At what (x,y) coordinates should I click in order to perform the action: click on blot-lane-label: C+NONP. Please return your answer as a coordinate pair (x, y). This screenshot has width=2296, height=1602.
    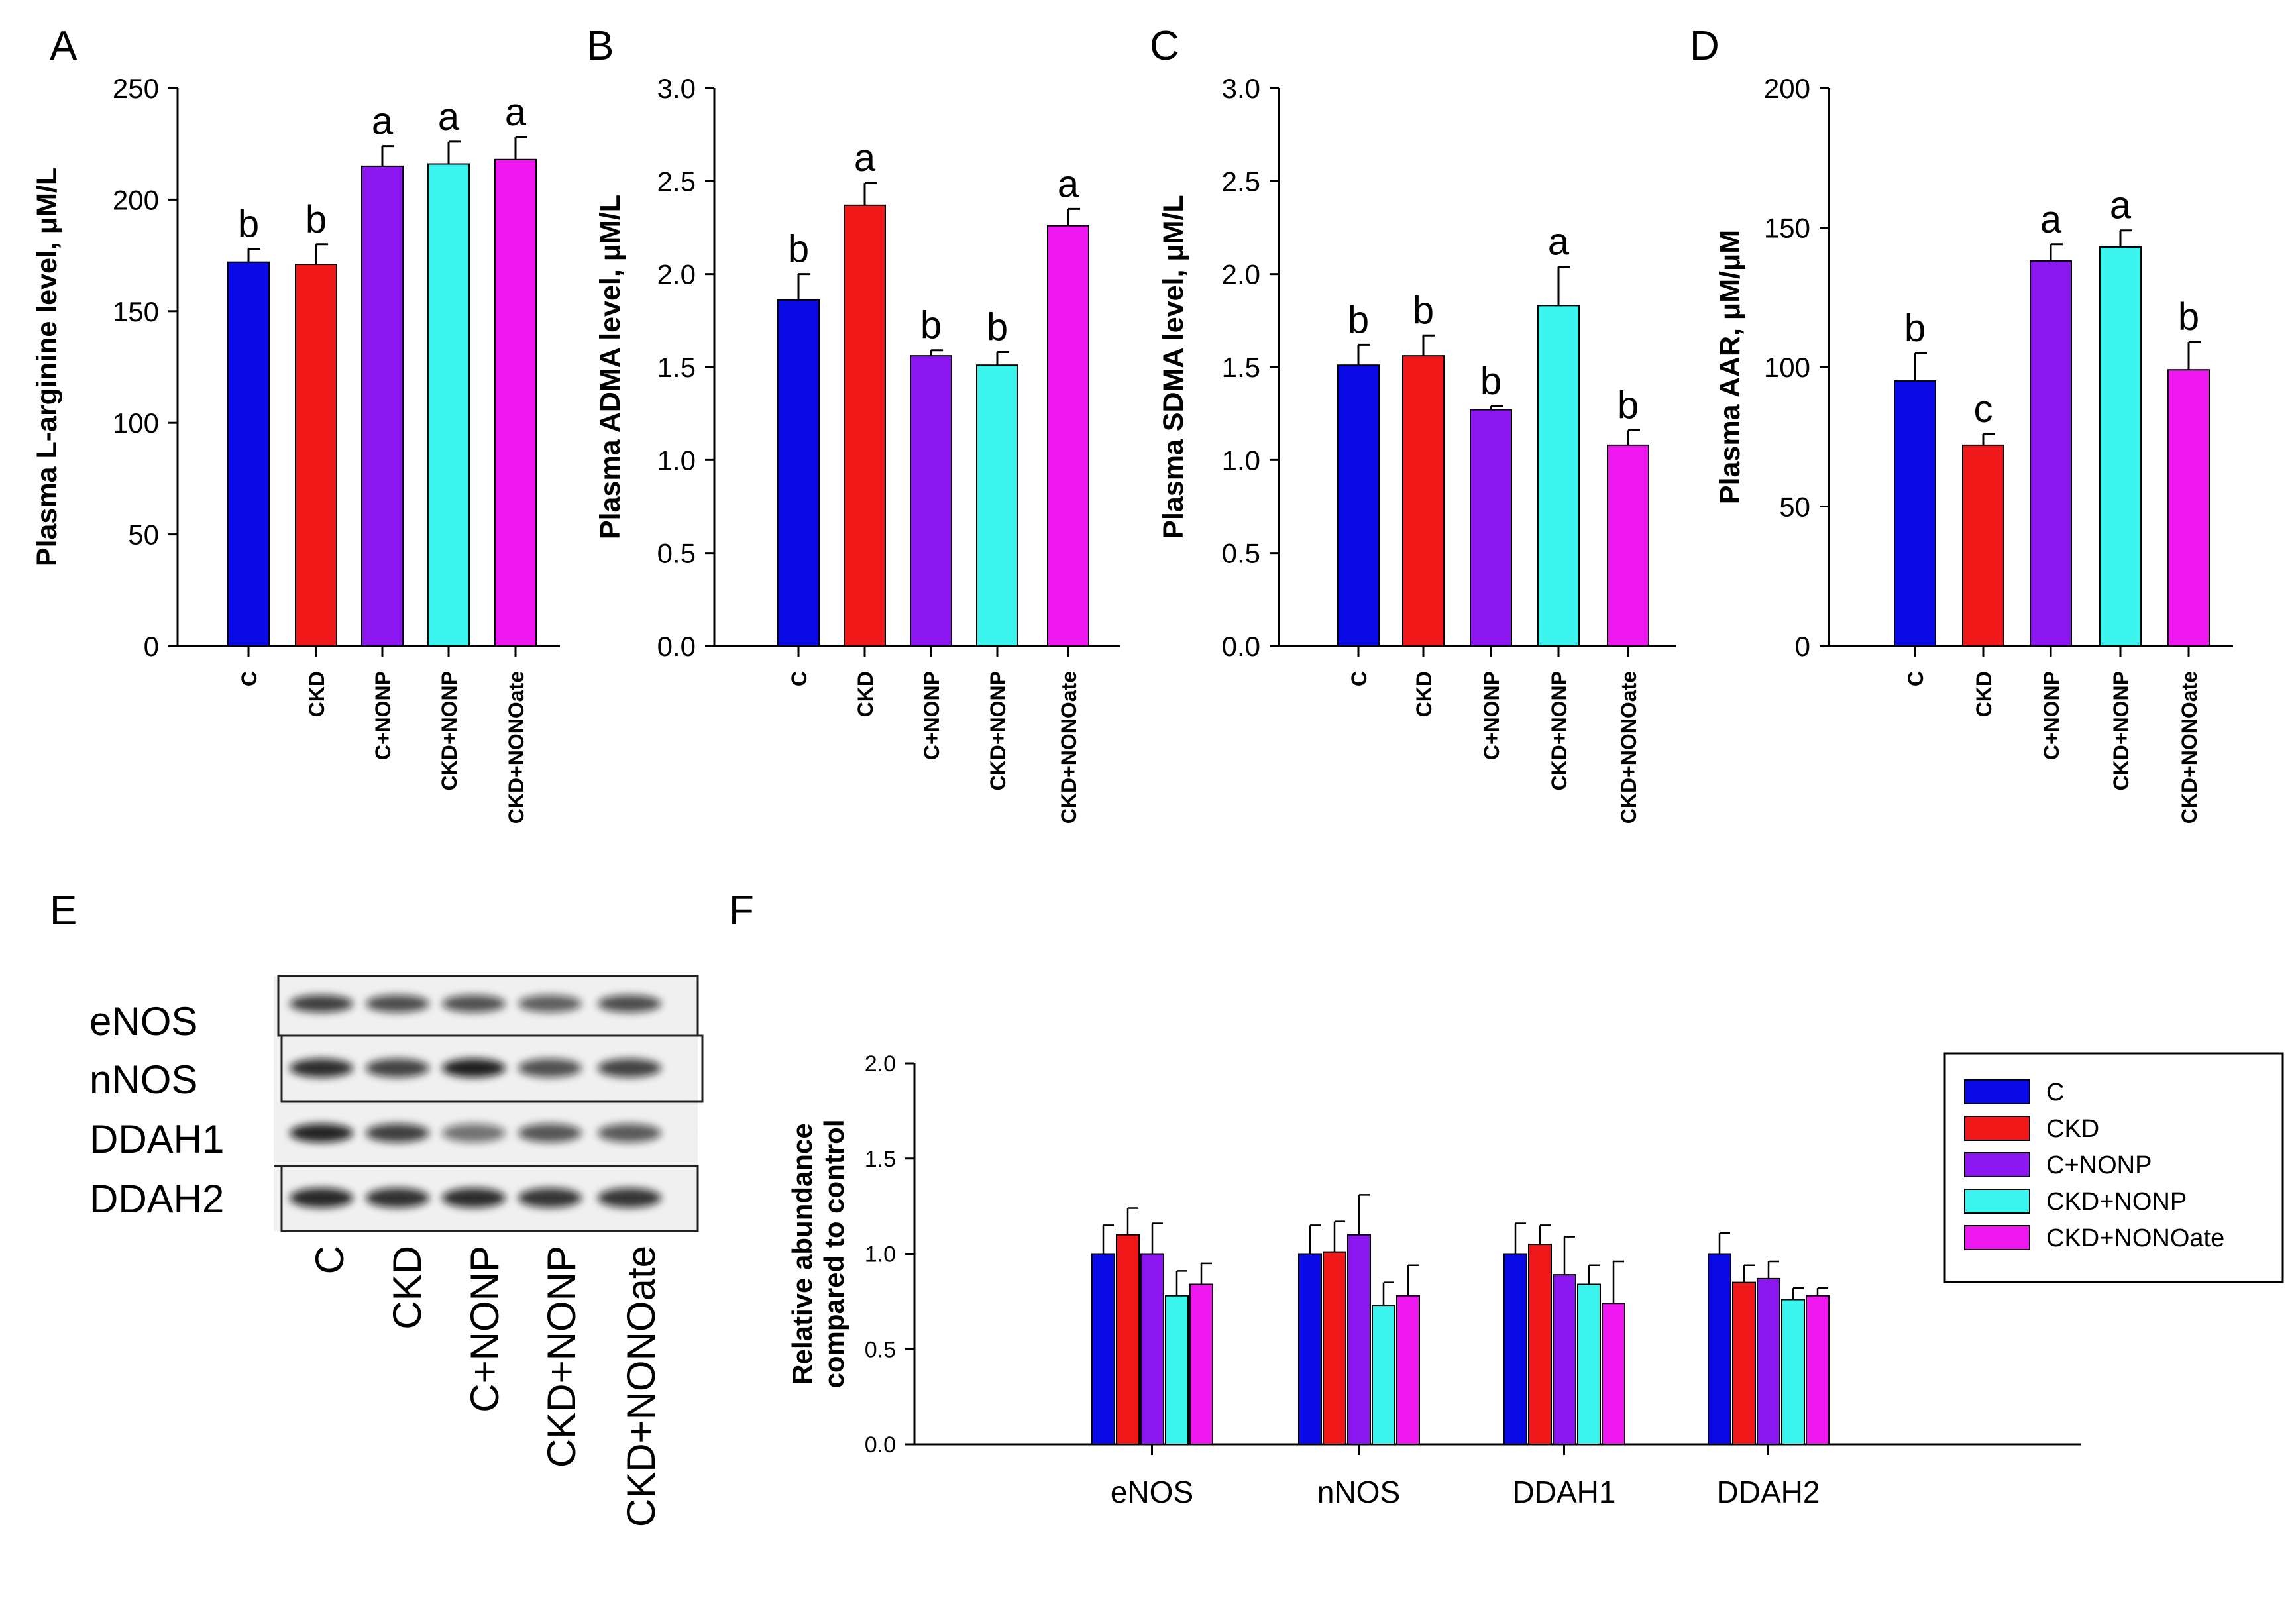
    Looking at the image, I should click on (485, 1329).